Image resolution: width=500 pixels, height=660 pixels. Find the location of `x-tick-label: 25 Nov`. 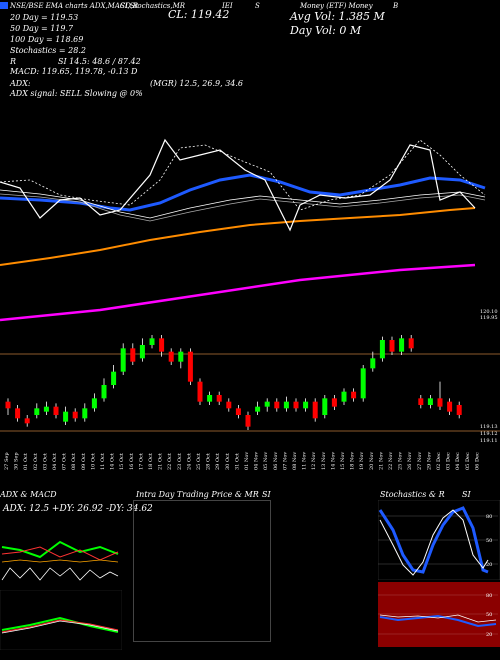

x-tick-label: 25 Nov is located at coordinates (401, 461).